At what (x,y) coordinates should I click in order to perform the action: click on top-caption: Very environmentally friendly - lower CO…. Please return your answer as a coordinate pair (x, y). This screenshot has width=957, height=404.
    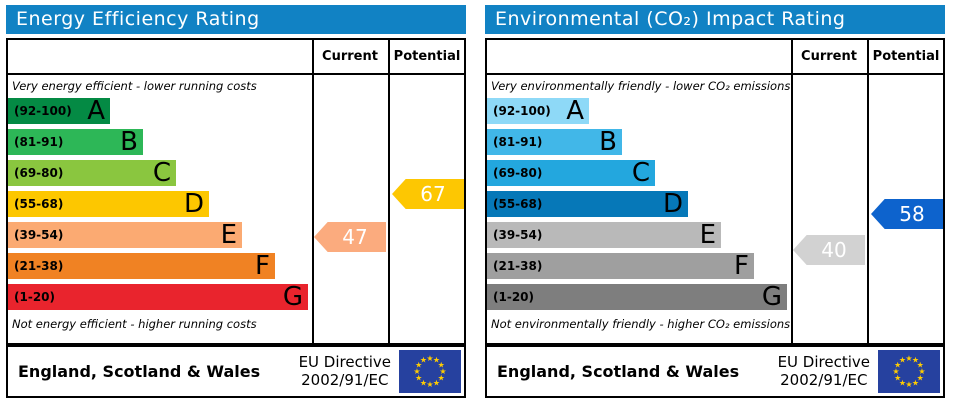
    Looking at the image, I should click on (641, 86).